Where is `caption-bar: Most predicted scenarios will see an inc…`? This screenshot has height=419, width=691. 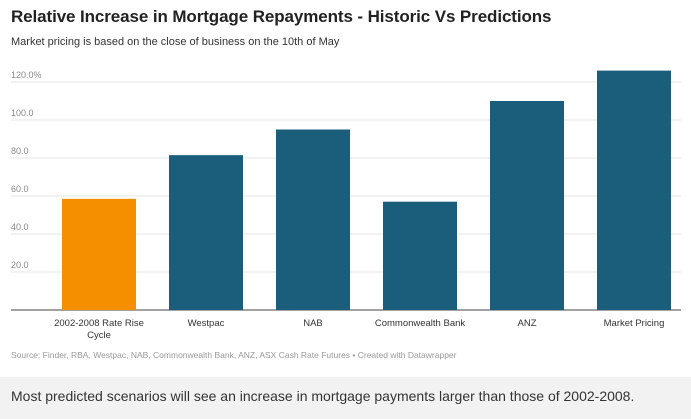
caption-bar: Most predicted scenarios will see an inc… is located at coordinates (345, 398).